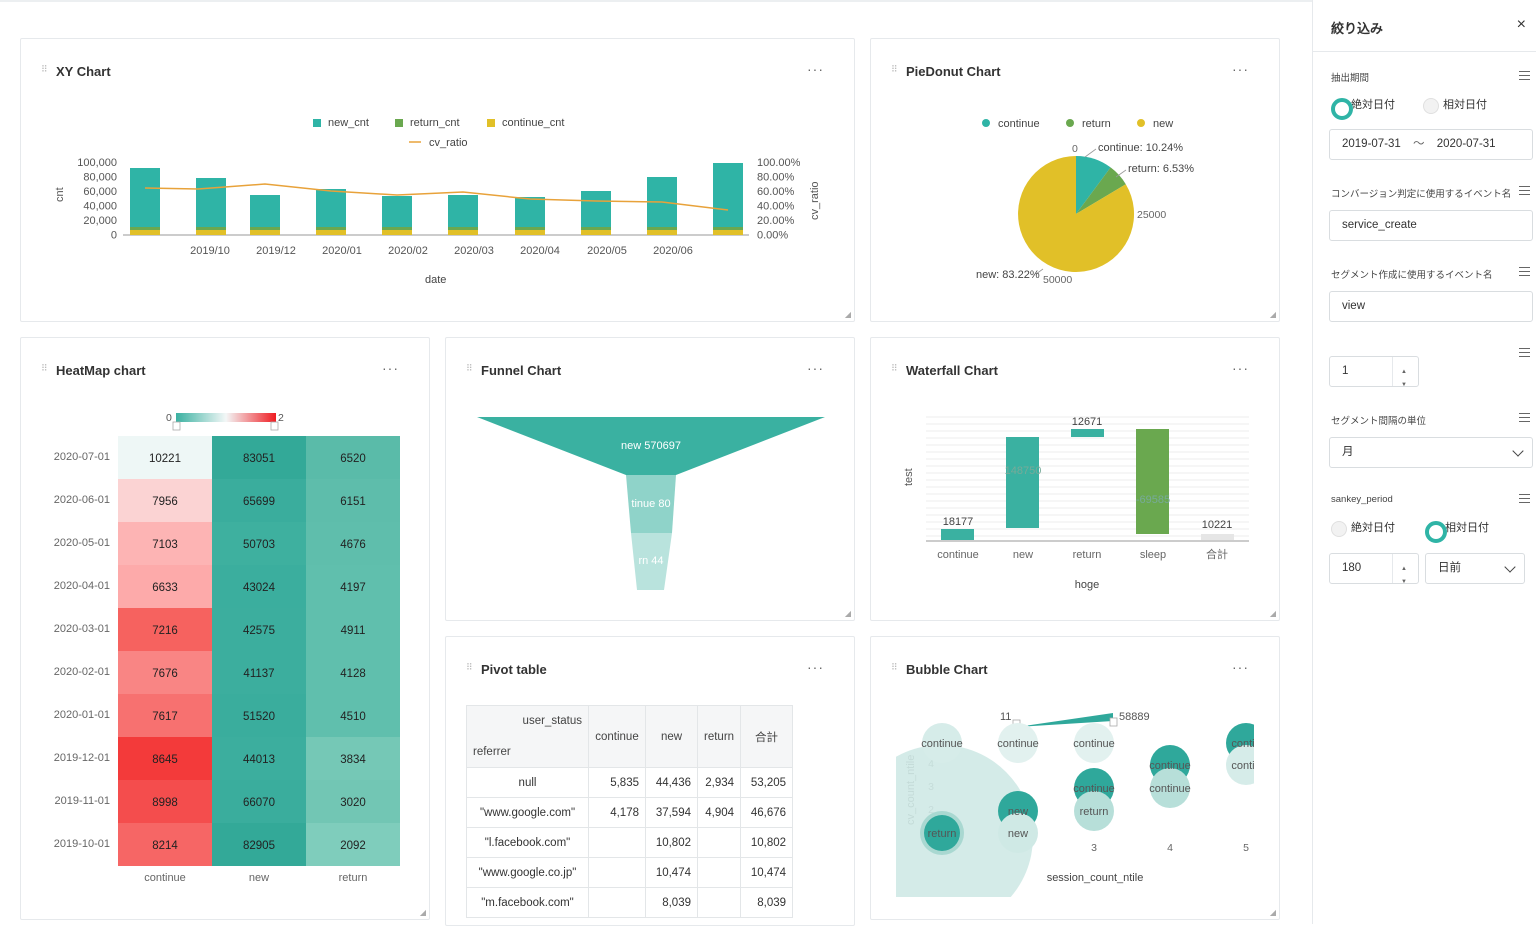 This screenshot has height=926, width=1536. What do you see at coordinates (1431, 225) in the screenshot?
I see `cv-event-input: service_create` at bounding box center [1431, 225].